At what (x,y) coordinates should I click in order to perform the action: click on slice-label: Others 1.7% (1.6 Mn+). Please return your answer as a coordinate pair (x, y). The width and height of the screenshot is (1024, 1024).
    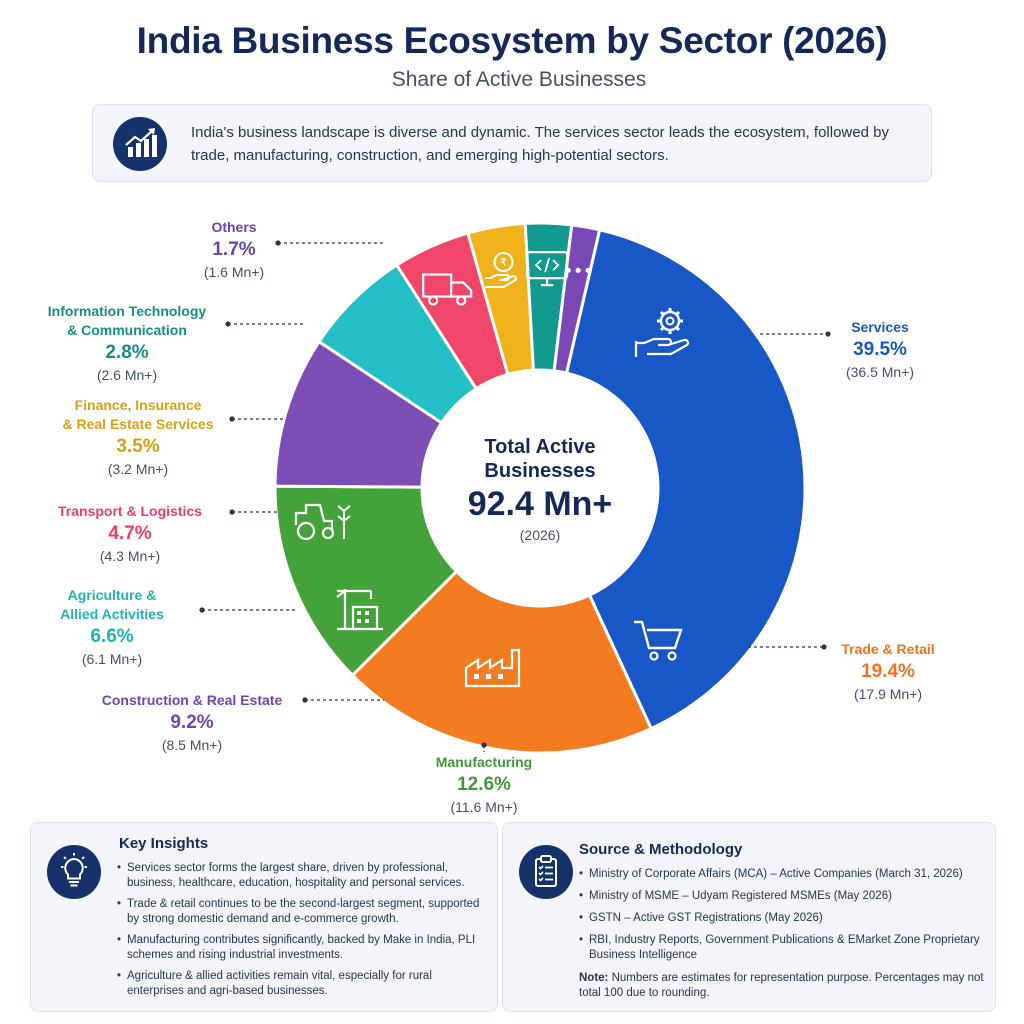
    Looking at the image, I should click on (234, 250).